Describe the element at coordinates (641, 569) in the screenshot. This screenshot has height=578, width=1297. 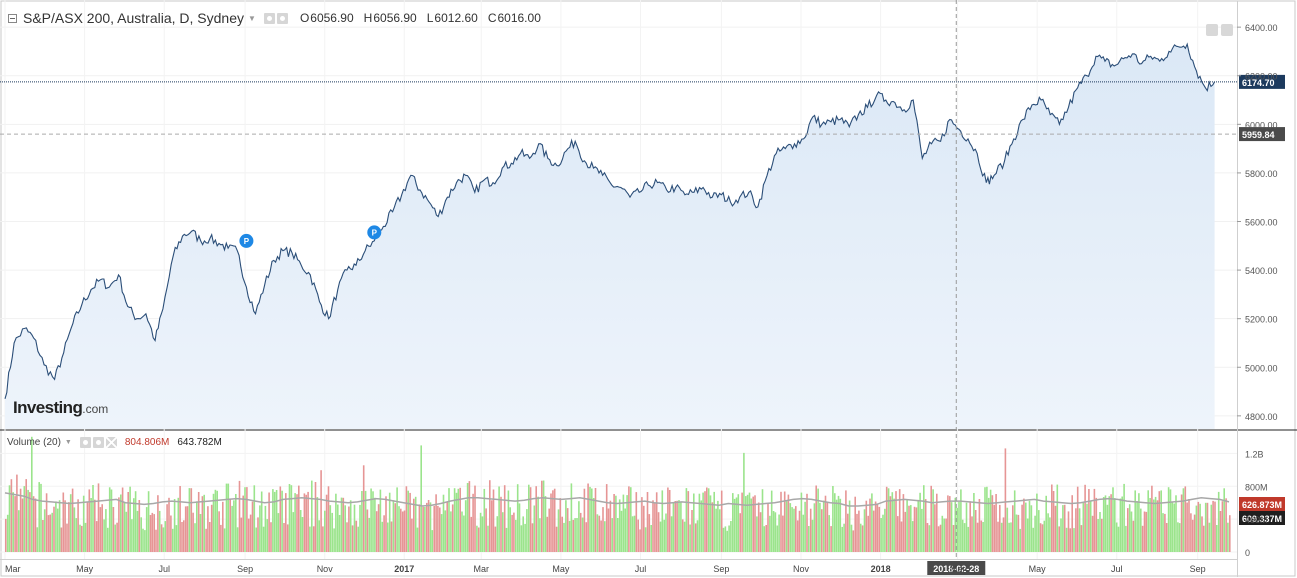
I see `time-tick-label: Jul` at that location.